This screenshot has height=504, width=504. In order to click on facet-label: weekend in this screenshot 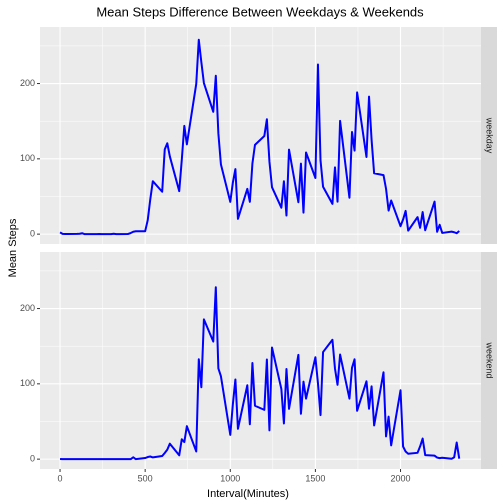, I will do `click(490, 359)`.